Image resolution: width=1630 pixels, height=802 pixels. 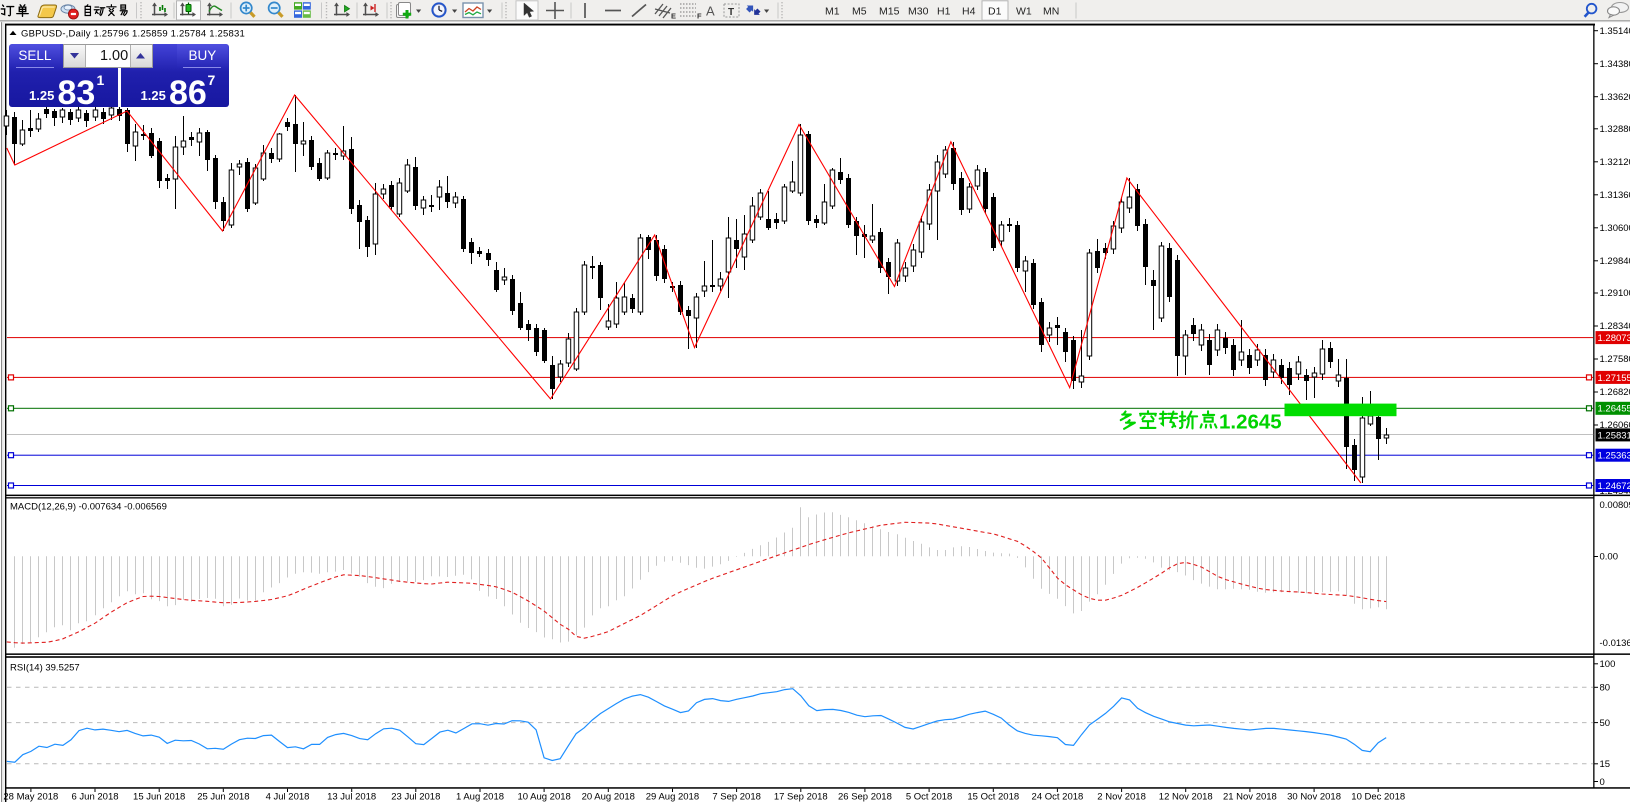 What do you see at coordinates (88, 507) in the screenshot?
I see `svg-text:MACD(12,26,9) -0.007634 -0.006: MACD(12,26,9) -0.007634 -0.006569` at bounding box center [88, 507].